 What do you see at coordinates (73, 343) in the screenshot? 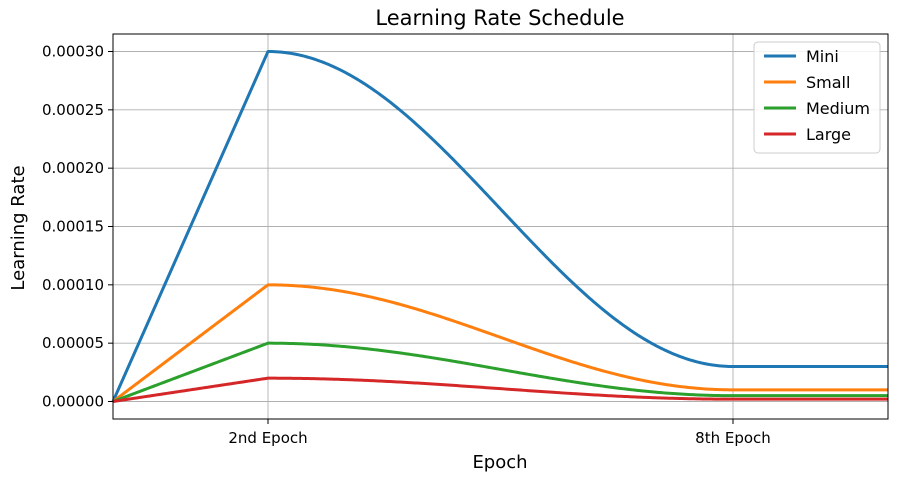
I see `y-tick-label: 0.00005` at bounding box center [73, 343].